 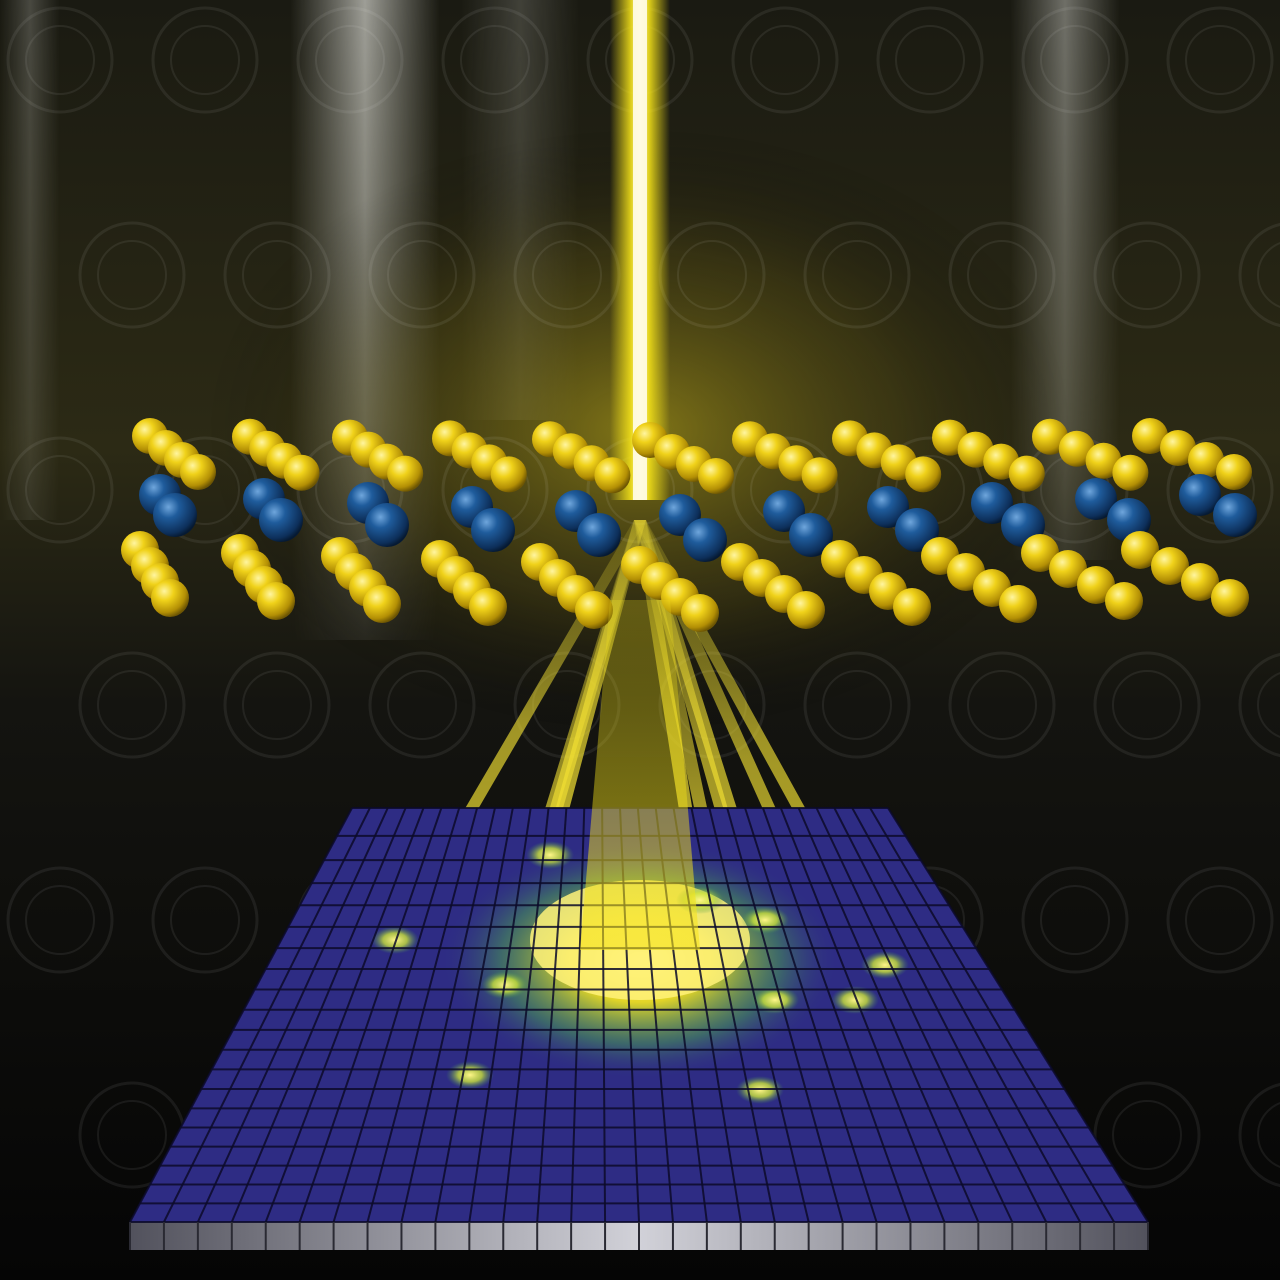 I want to click on crystal-lattice, so click(x=689, y=525).